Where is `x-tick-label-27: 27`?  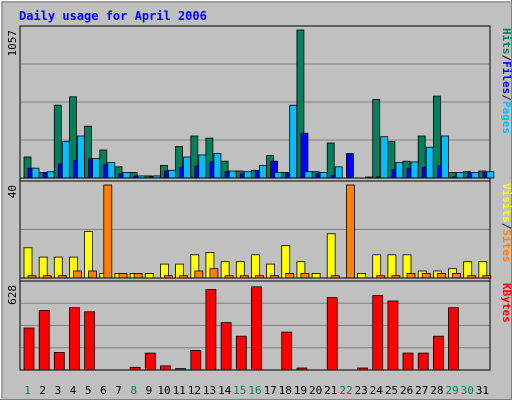 x-tick-label-27: 27 is located at coordinates (421, 390).